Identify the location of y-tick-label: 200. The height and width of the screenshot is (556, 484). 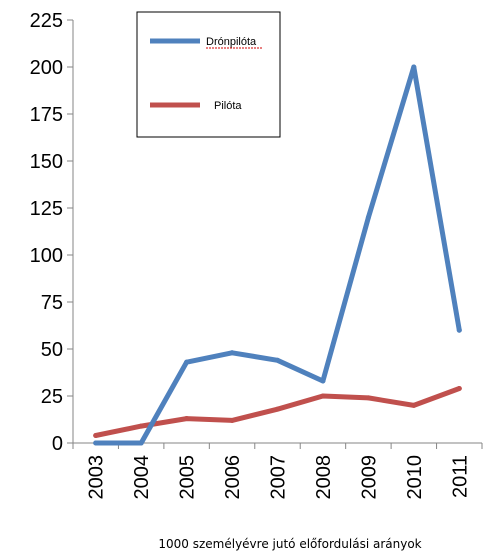
(46, 68).